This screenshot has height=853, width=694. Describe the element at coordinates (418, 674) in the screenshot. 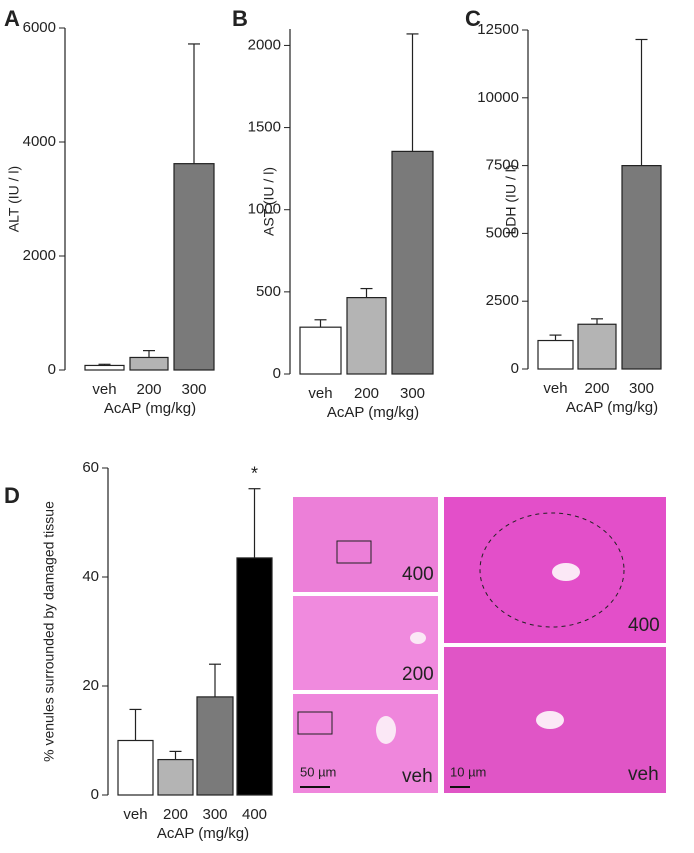

I see `micrograph-label: 200` at that location.